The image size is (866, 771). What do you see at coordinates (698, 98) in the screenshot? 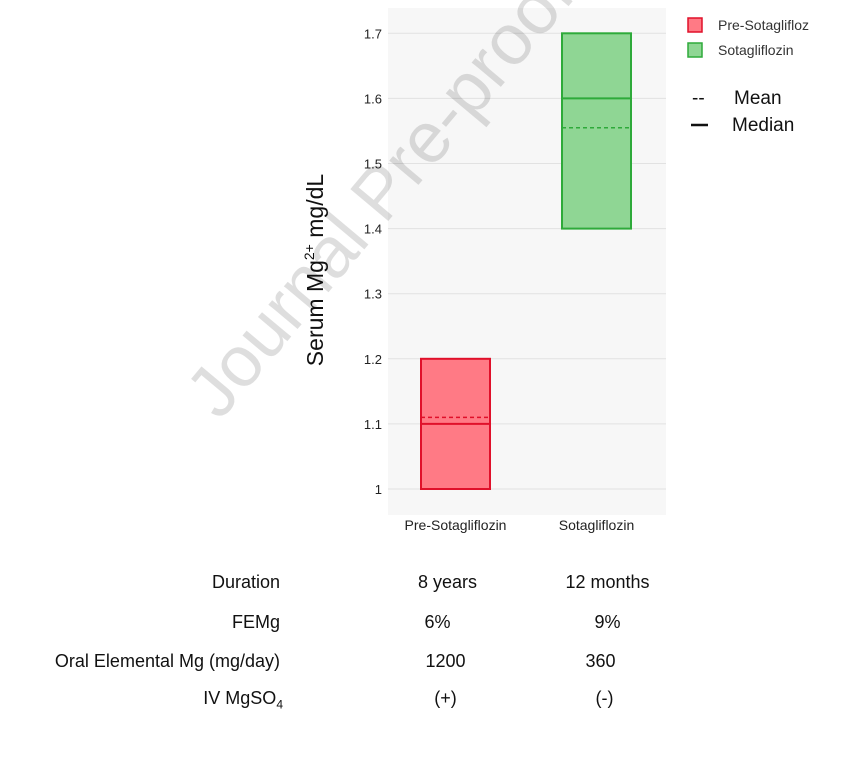
I see `legend-mean-symbol: --` at bounding box center [698, 98].